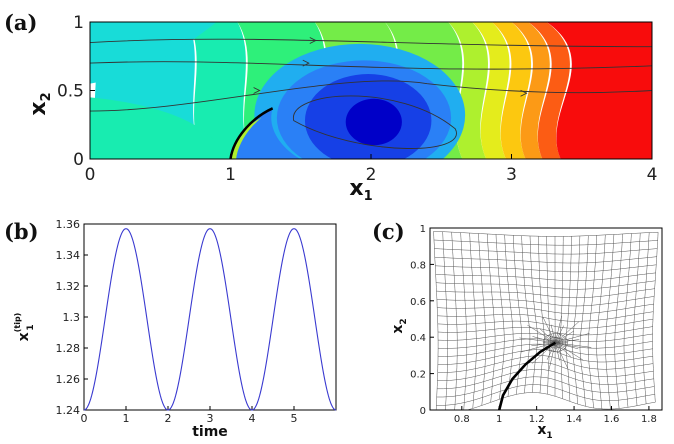  I want to click on y-tick-label: 1.24, so click(68, 410).